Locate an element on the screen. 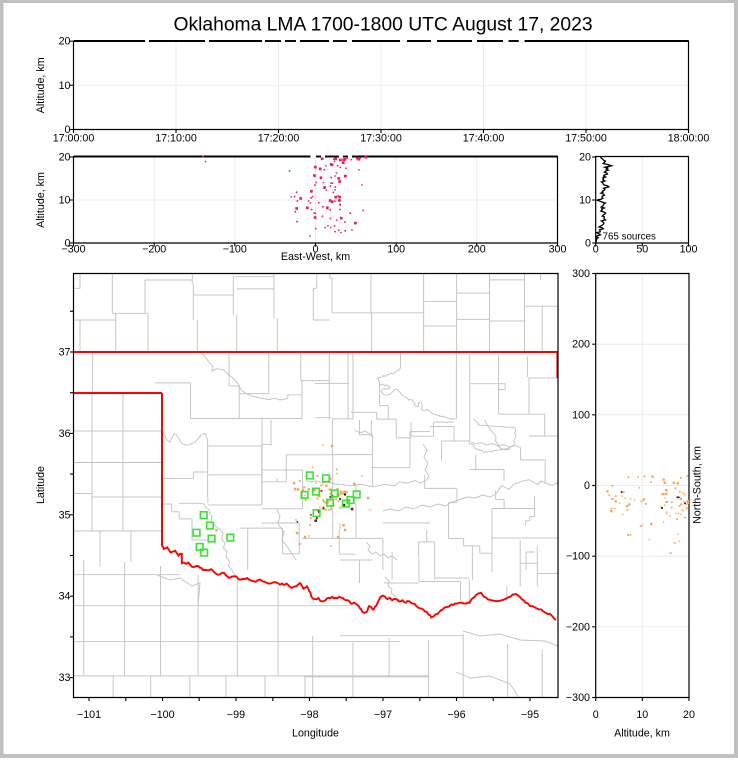 The width and height of the screenshot is (738, 763). svg-text: −95 is located at coordinates (530, 715).